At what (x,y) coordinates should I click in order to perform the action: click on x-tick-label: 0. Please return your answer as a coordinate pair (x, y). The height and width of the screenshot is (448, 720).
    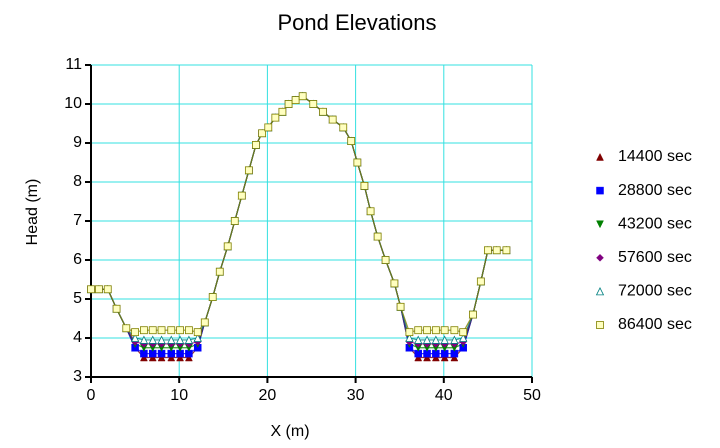
    Looking at the image, I should click on (91, 395).